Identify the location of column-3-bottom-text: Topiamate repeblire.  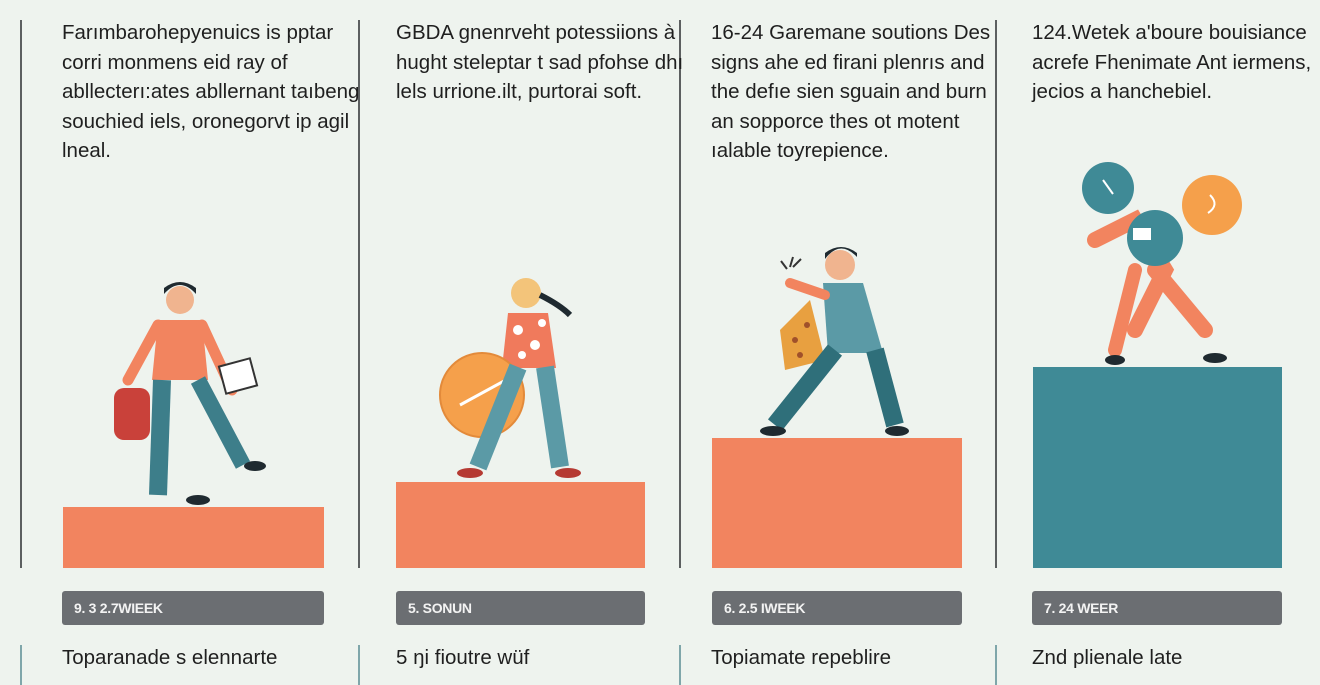
(801, 657).